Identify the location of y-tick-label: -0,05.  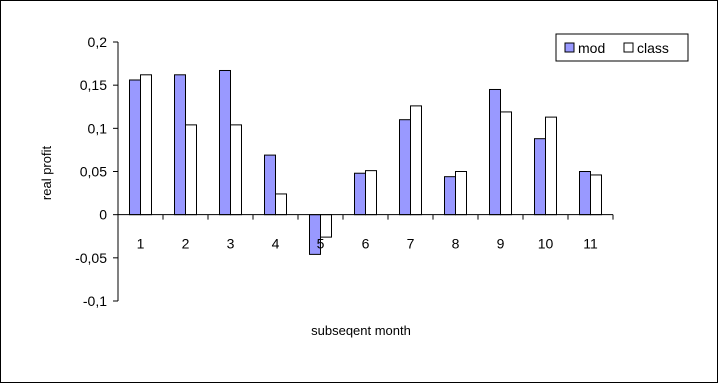
(91, 258).